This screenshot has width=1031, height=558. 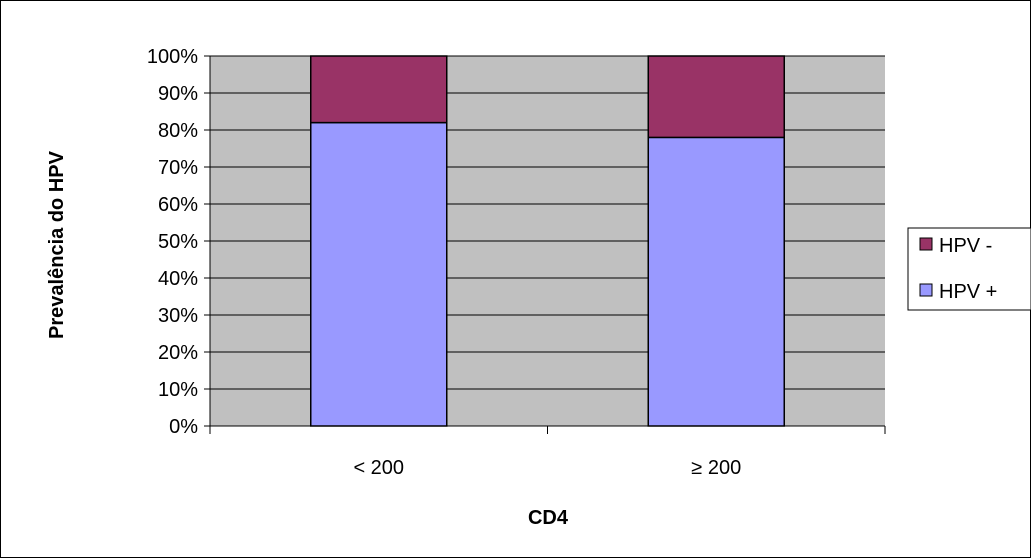 I want to click on y-tick-label: 50%, so click(x=178, y=242).